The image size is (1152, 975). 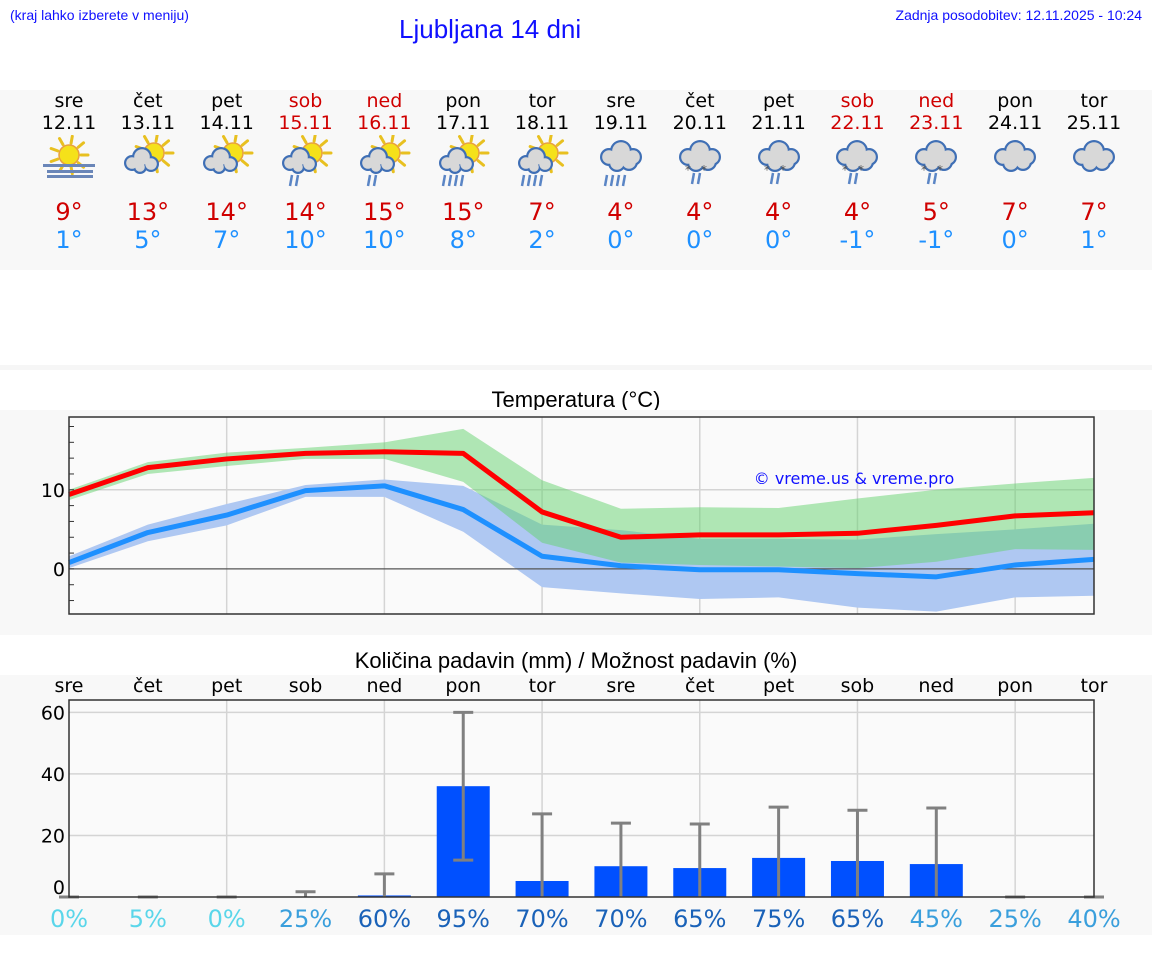 I want to click on y-tick-label: 0, so click(x=59, y=570).